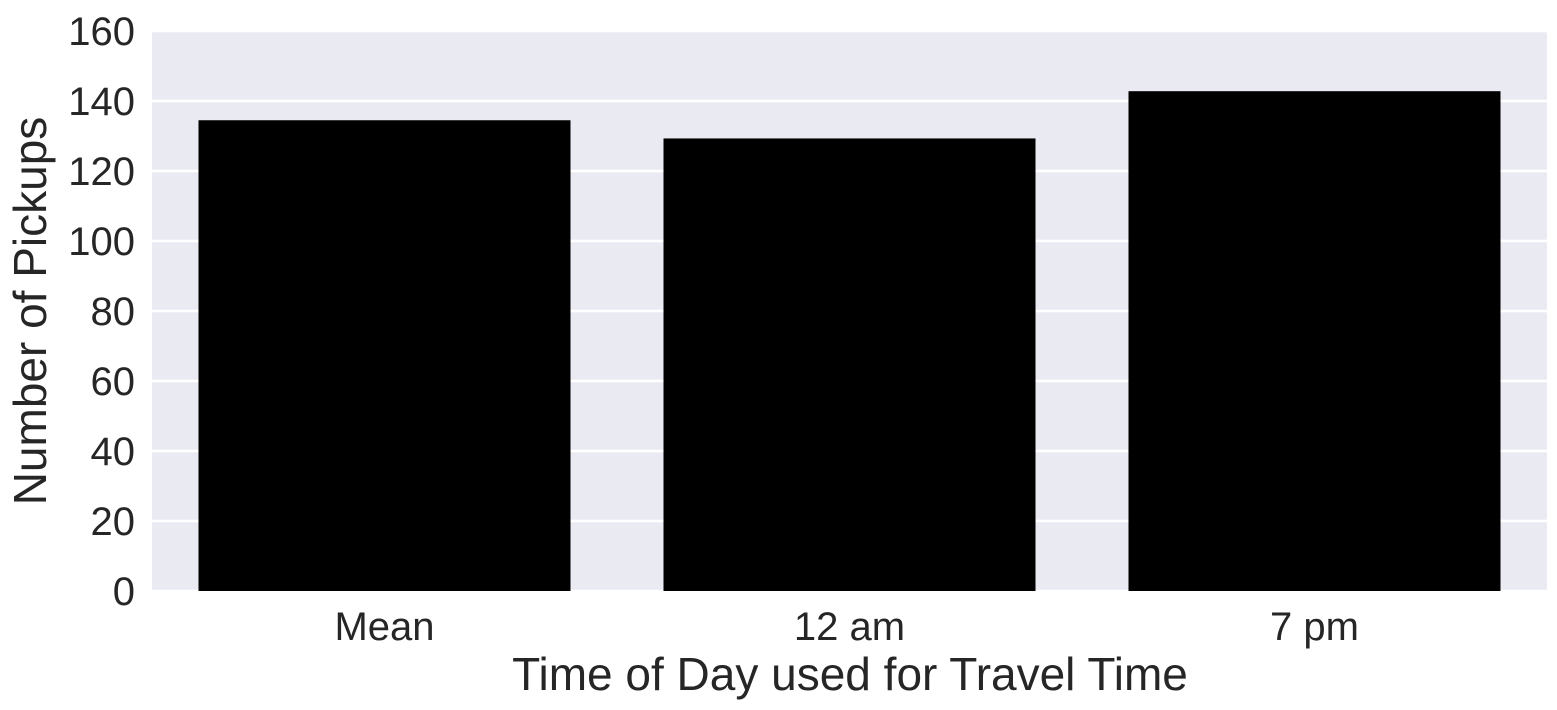 This screenshot has width=1557, height=710. I want to click on x-axis-label: Time of Day used for Travel Time, so click(850, 674).